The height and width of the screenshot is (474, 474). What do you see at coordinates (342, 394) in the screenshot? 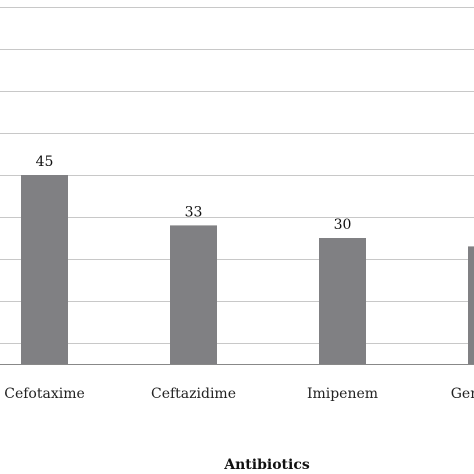
I see `x-tick-imipenem: Imipenem` at bounding box center [342, 394].